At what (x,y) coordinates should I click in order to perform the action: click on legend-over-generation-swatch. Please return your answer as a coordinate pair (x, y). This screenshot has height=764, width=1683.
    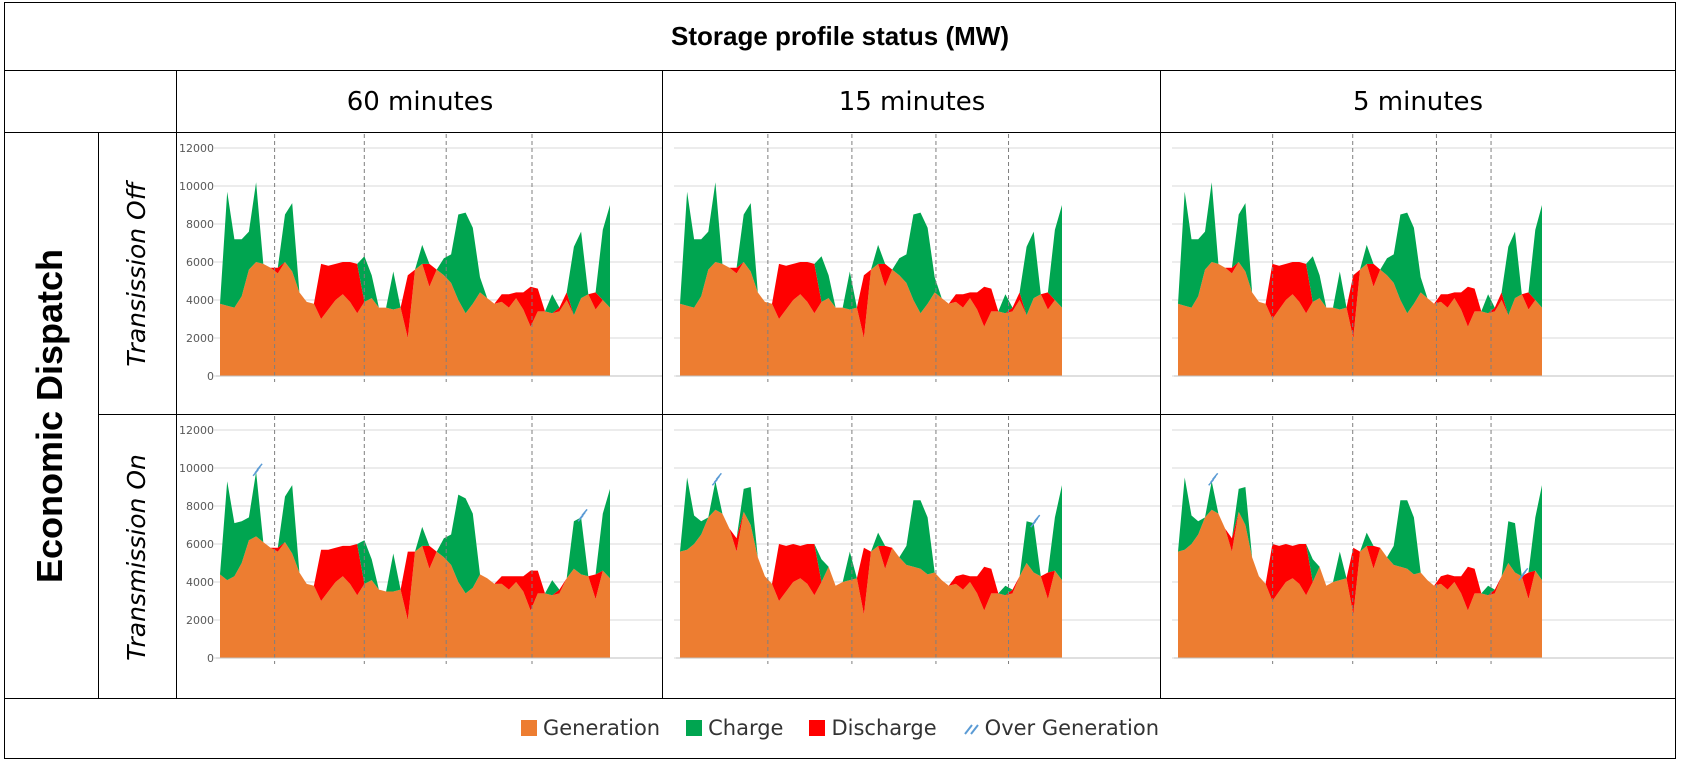
    Looking at the image, I should click on (971, 729).